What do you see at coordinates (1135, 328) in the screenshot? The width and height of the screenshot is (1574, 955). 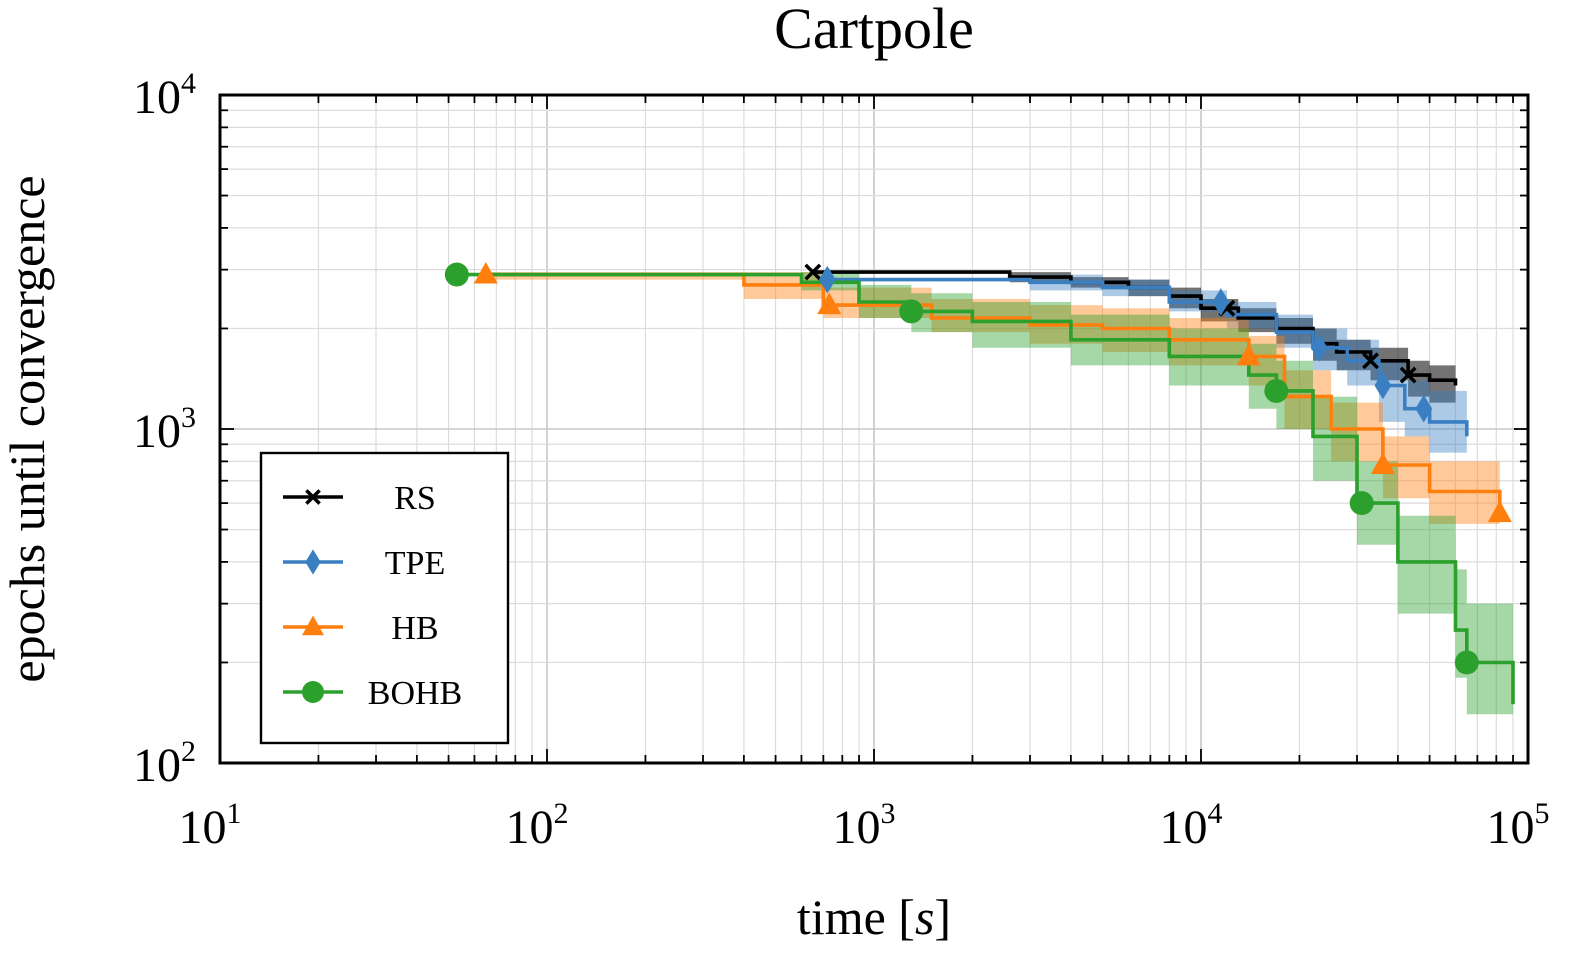 I see `line-rs` at bounding box center [1135, 328].